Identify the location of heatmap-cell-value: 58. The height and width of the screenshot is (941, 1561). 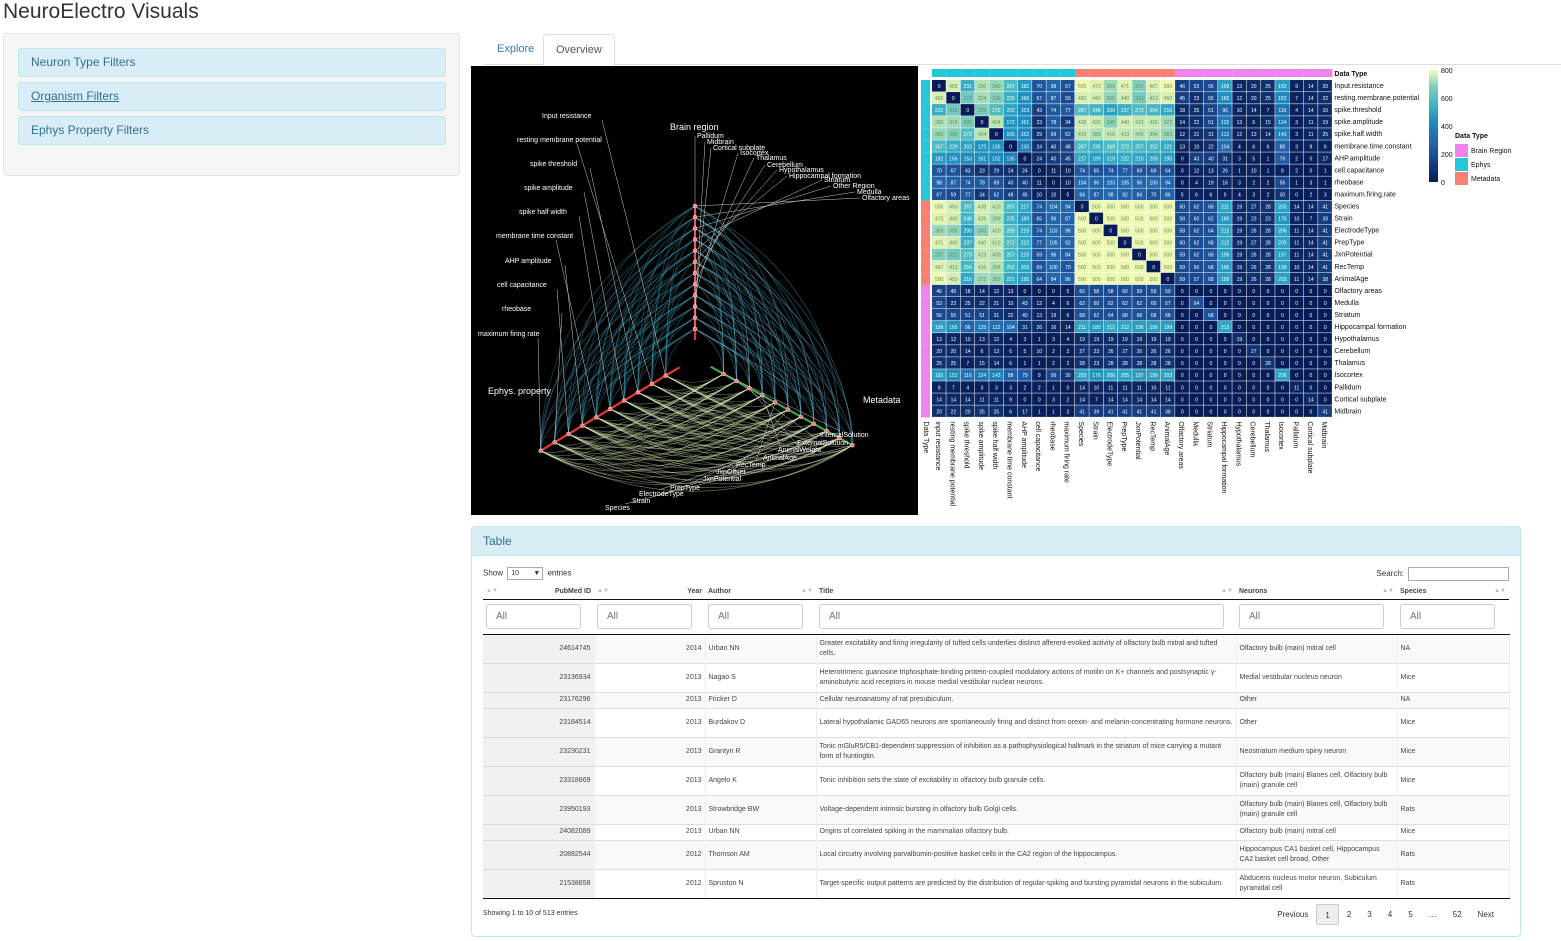
(1097, 292).